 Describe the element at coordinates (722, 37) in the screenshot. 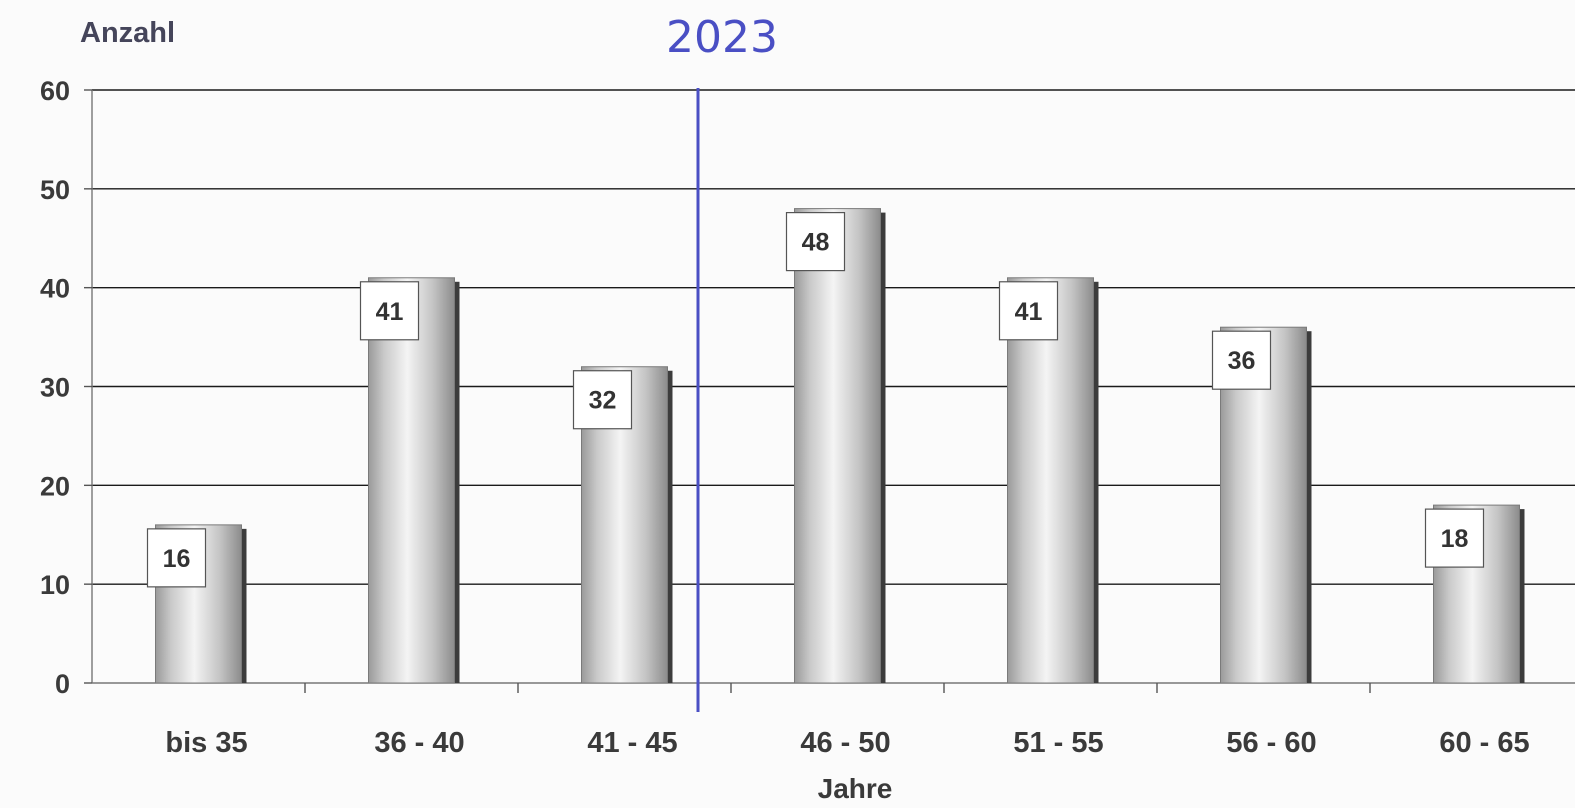

I see `annotation-label: 2023` at that location.